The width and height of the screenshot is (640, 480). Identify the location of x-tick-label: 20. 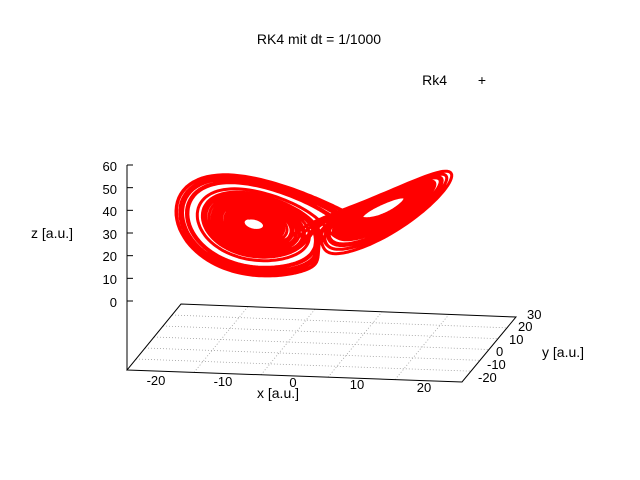
(424, 387).